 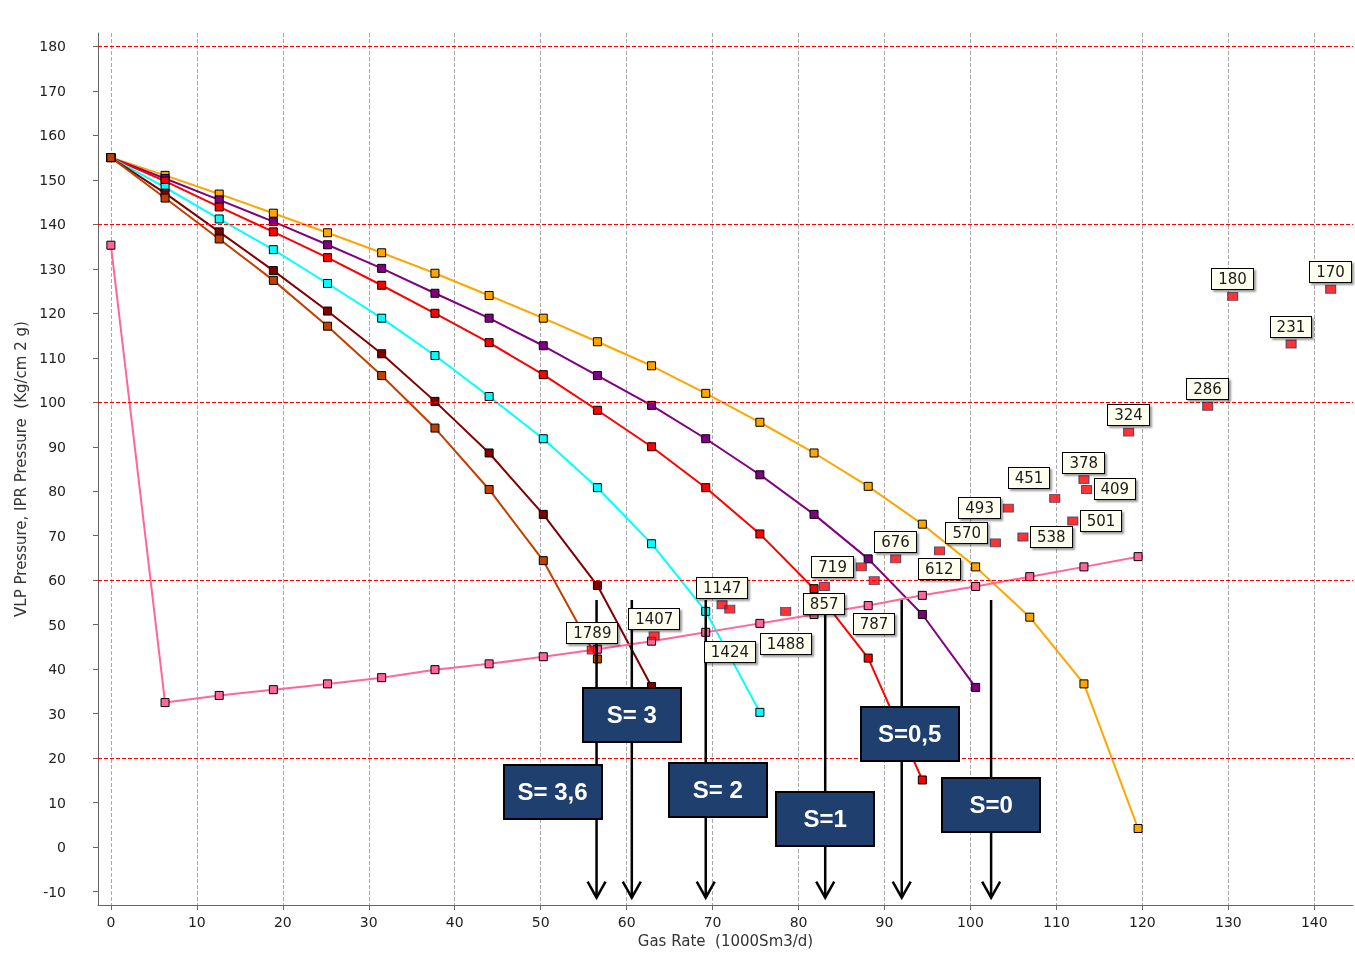 I want to click on y-tick-label: 140, so click(x=52, y=224).